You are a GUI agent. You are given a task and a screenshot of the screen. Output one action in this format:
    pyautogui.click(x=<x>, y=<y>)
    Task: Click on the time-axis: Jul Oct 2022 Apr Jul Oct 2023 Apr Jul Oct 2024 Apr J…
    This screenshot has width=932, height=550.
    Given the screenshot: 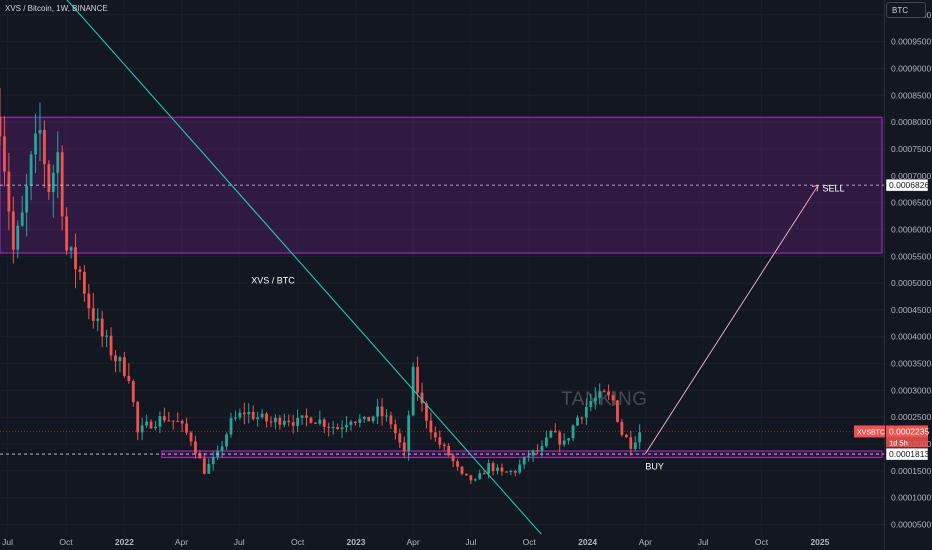 What is the action you would take?
    pyautogui.click(x=415, y=542)
    